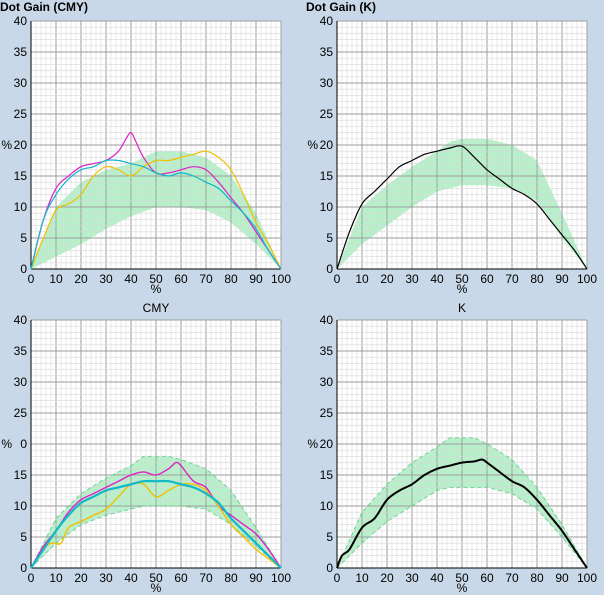  Describe the element at coordinates (44, 7) in the screenshot. I see `chart-title: Dot Gain (CMY)` at that location.